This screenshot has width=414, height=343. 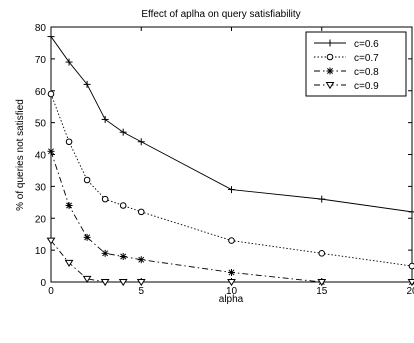 I want to click on legend-entry: c=0.9, so click(x=346, y=86).